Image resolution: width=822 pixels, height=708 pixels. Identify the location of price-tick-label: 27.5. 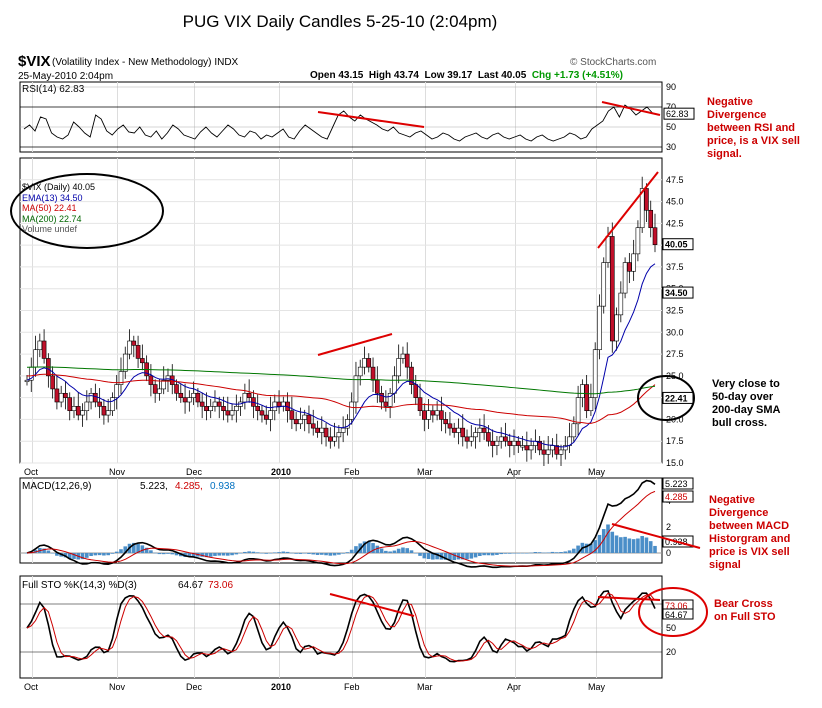
(675, 354).